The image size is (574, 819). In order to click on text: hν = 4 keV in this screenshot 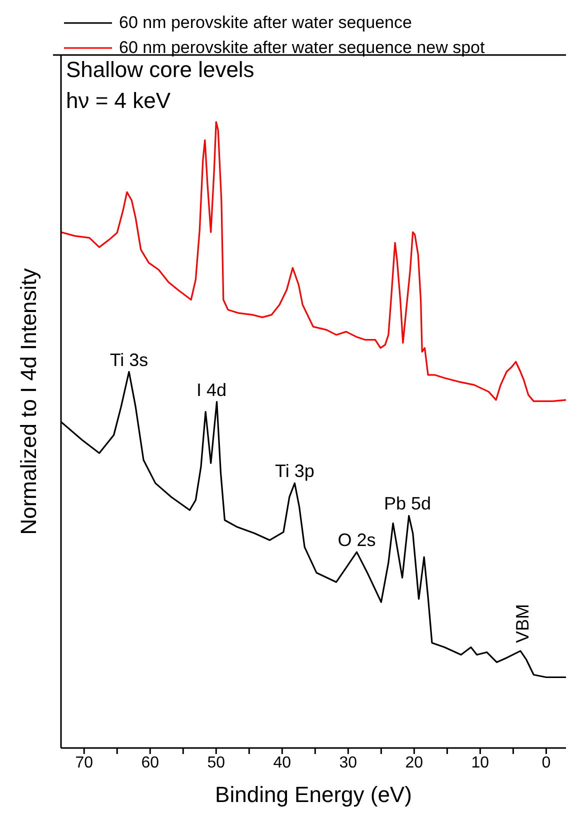, I will do `click(118, 100)`.